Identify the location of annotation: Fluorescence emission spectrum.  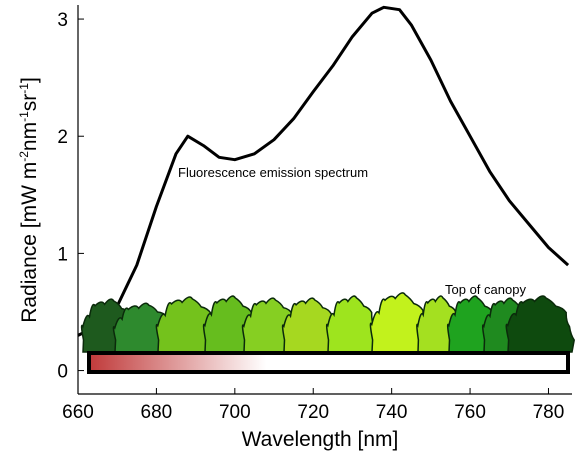
(273, 172).